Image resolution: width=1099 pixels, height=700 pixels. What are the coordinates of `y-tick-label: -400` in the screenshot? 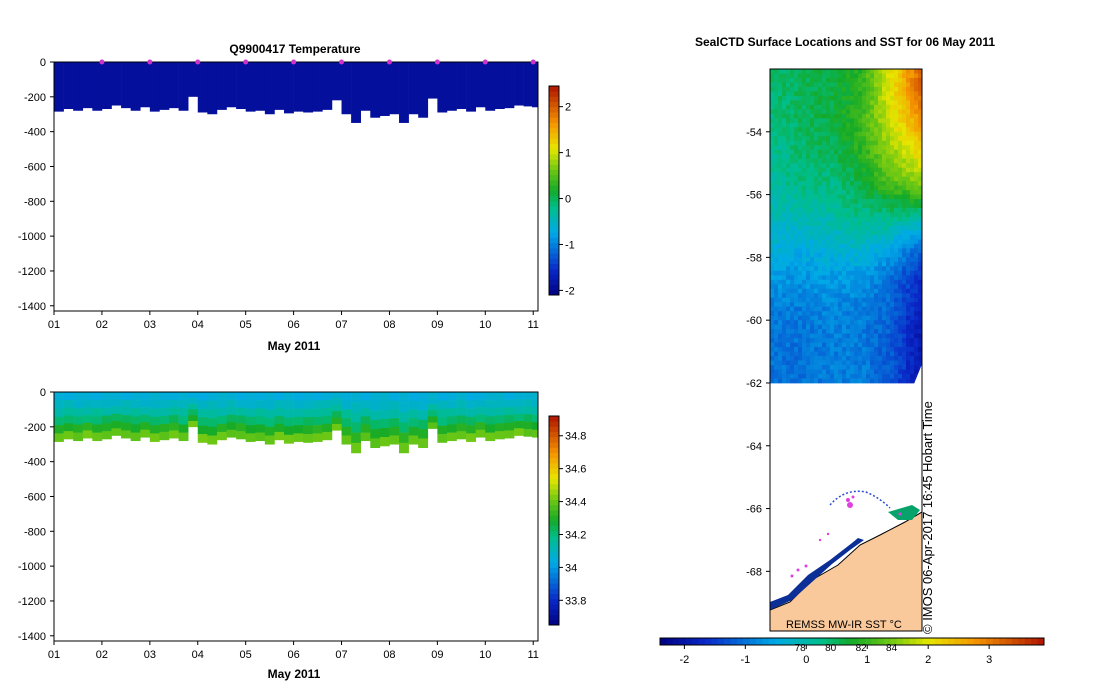 It's located at (35, 463).